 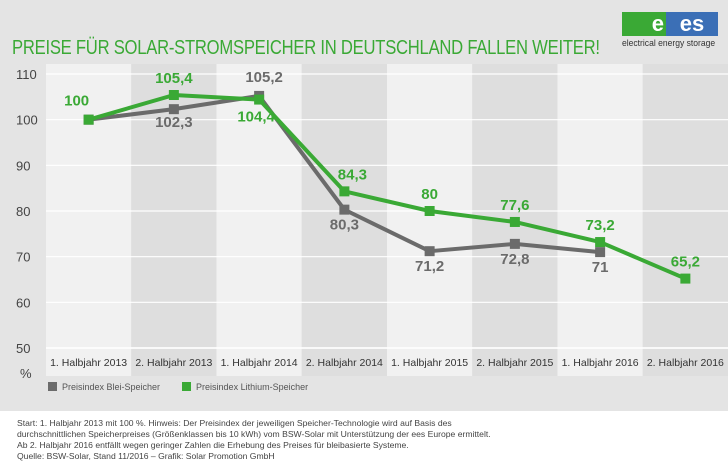 I want to click on legend-item-lithium: Preisindex Lithium-Speicher, so click(x=245, y=387).